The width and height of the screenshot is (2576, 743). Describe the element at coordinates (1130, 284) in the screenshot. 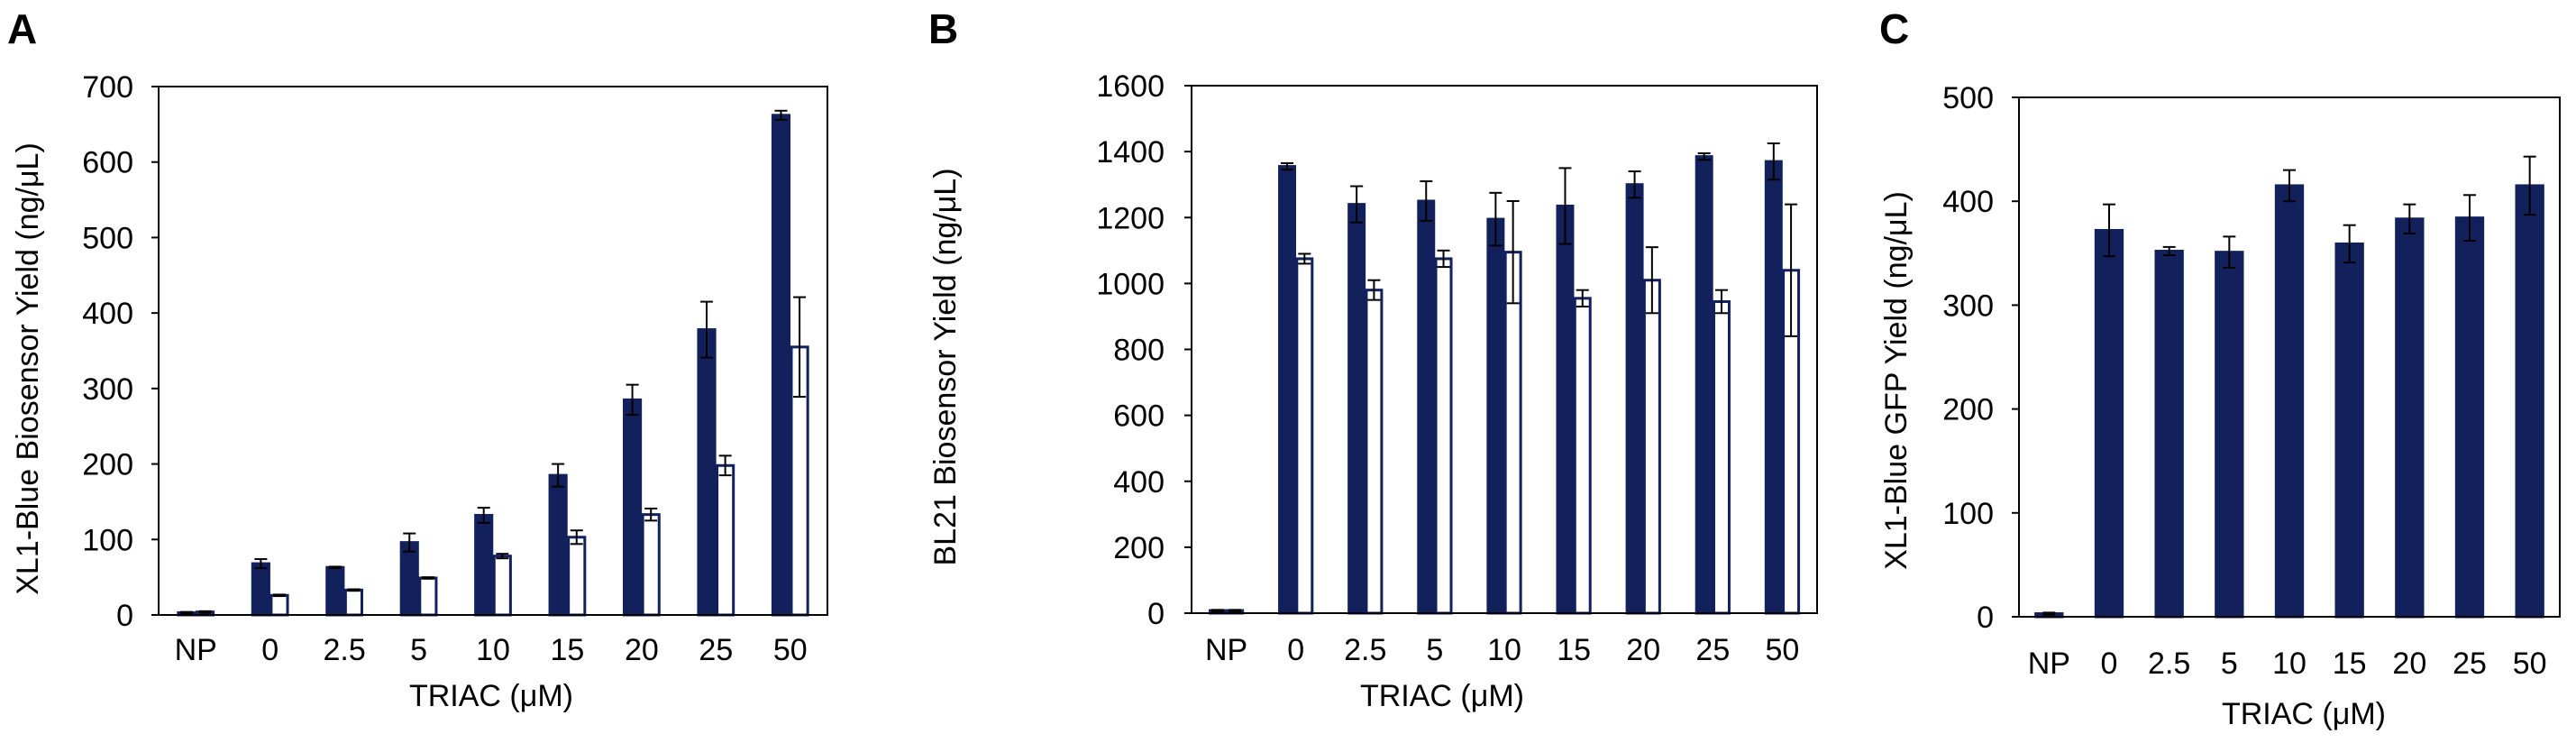

I see `y-tick-label: 1000` at that location.